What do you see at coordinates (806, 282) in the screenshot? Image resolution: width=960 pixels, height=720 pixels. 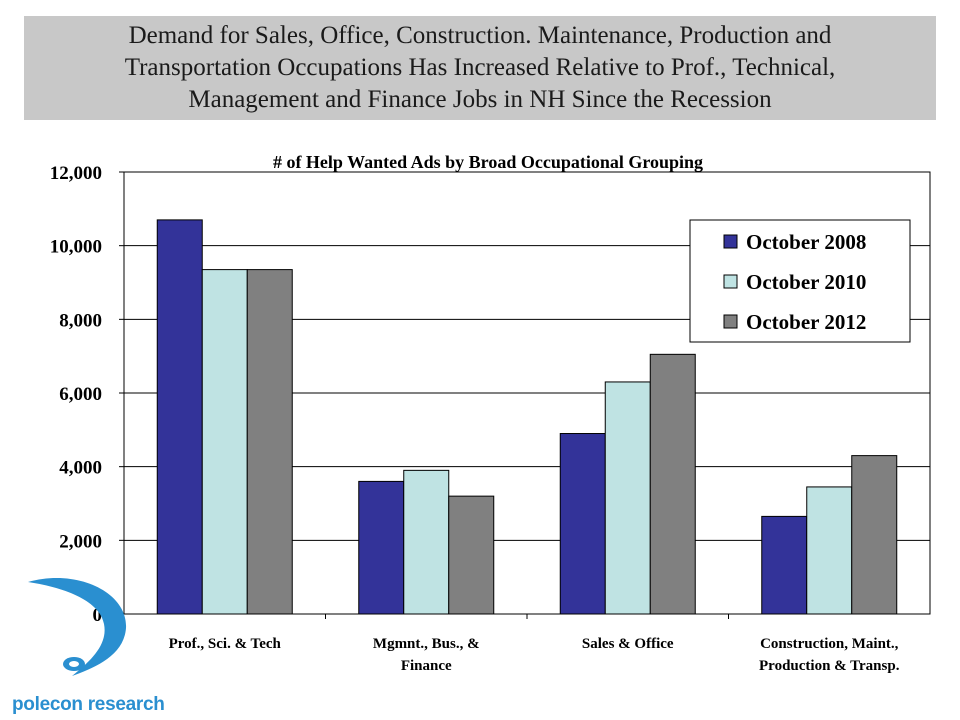 I see `legend-label: October 2010` at bounding box center [806, 282].